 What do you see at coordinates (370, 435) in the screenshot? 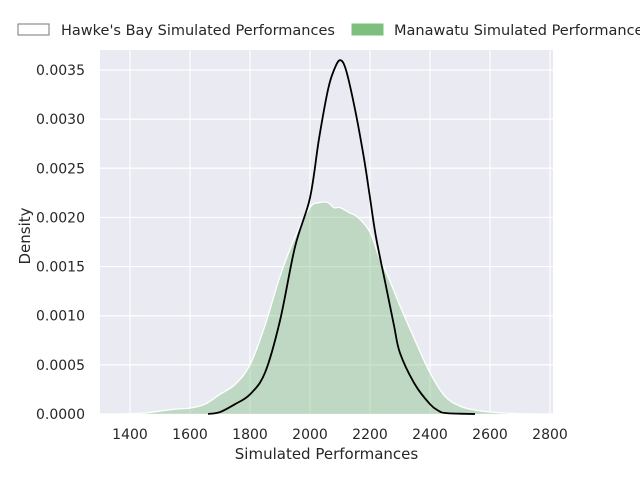
I see `x-tick-label: 2200` at bounding box center [370, 435].